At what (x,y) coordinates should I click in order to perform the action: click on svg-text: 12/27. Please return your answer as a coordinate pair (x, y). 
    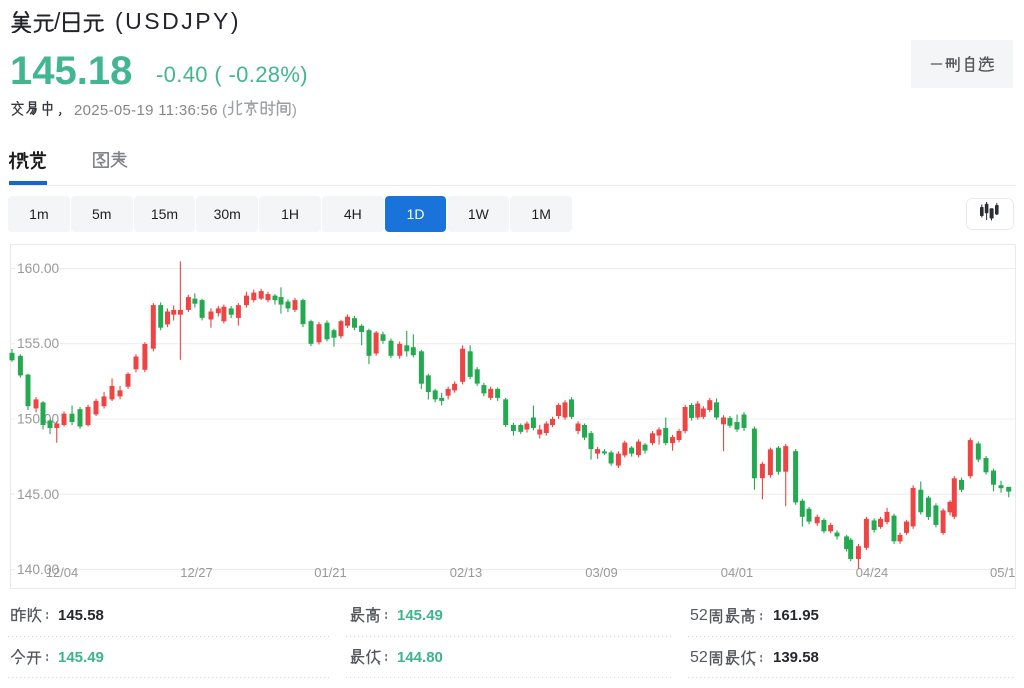
    Looking at the image, I should click on (196, 572).